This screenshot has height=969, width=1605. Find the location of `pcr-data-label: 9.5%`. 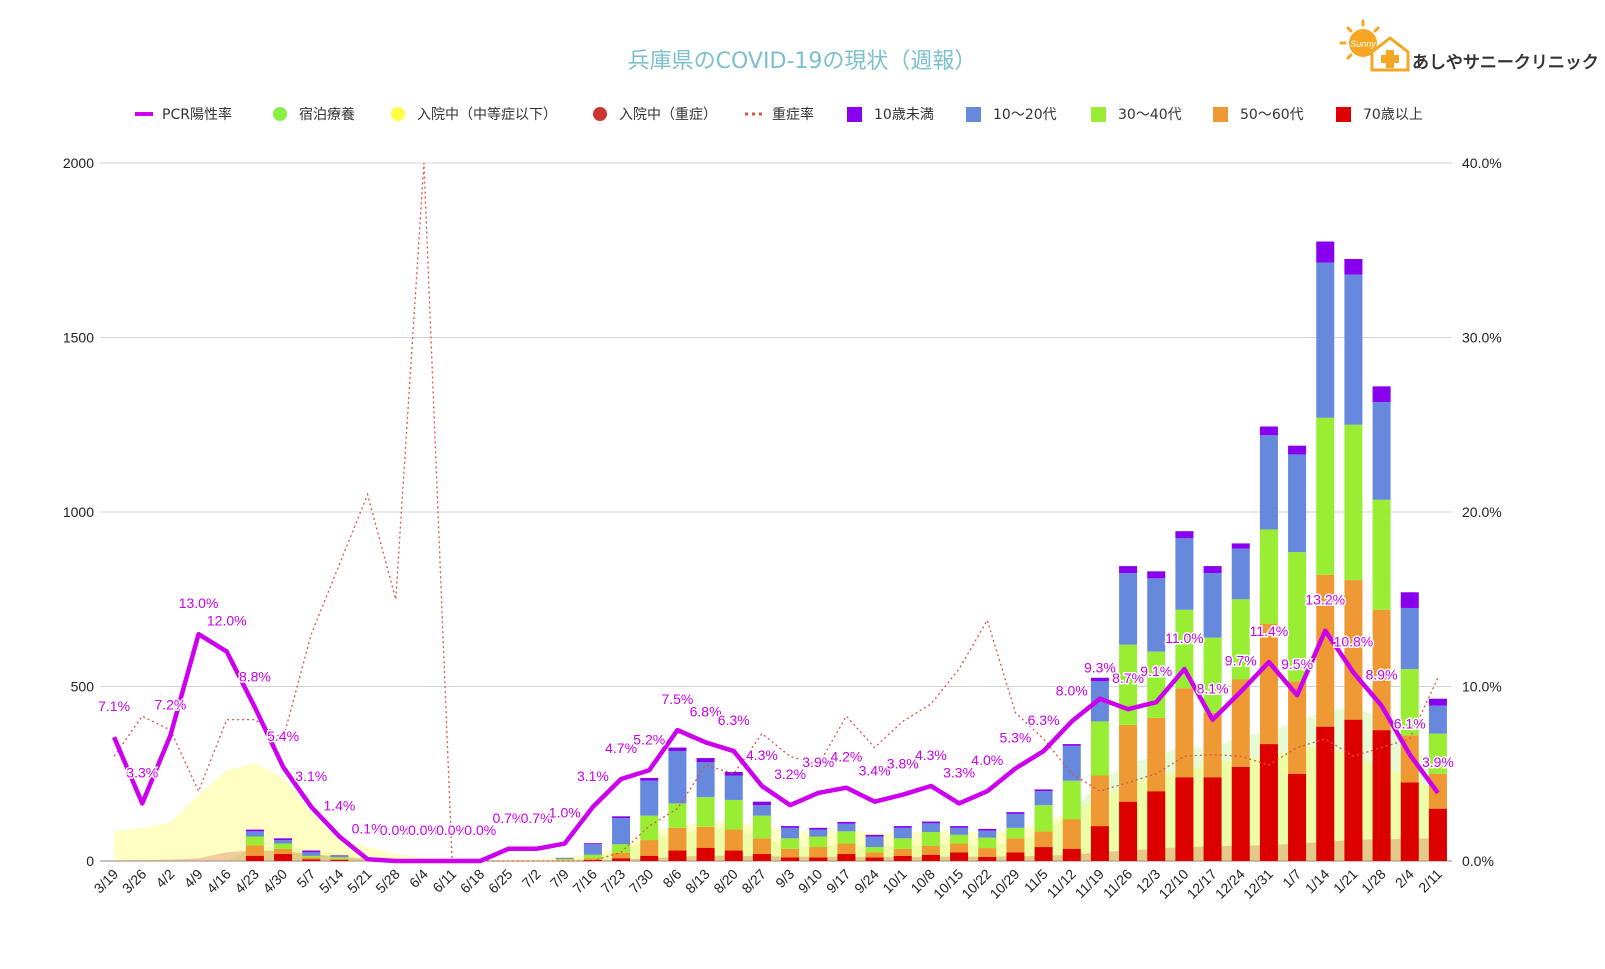

pcr-data-label: 9.5% is located at coordinates (1297, 664).